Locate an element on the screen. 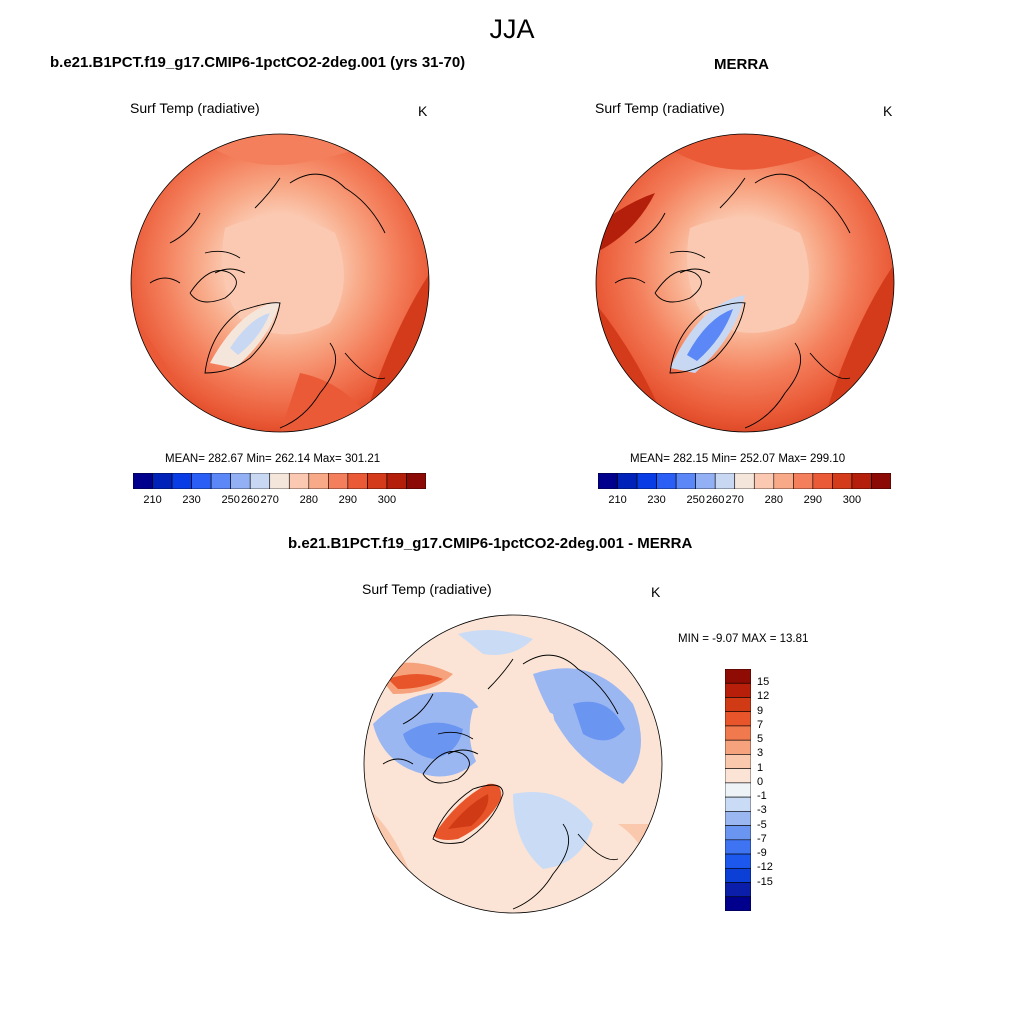  obs-colorbar is located at coordinates (744, 481).